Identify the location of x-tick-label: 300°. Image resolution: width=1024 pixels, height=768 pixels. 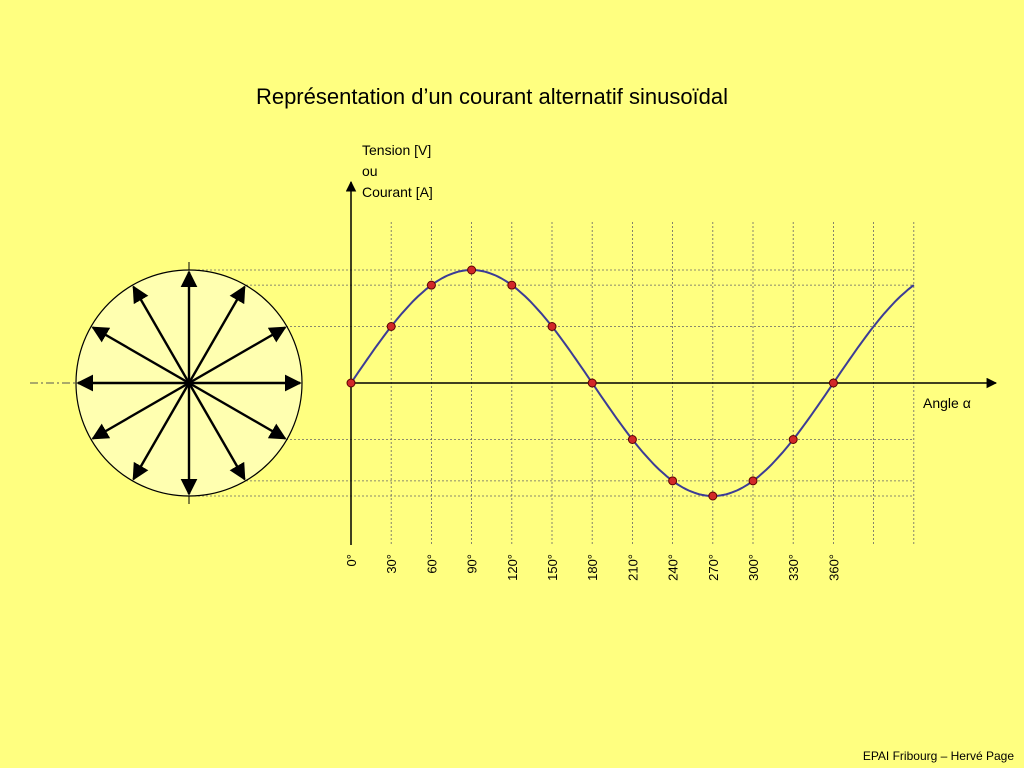
(753, 567).